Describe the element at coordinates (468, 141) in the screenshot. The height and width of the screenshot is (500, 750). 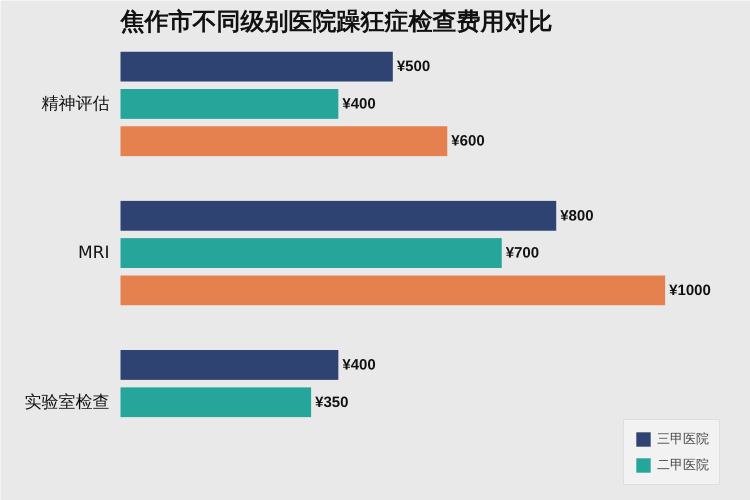
I see `data-label: ¥600` at that location.